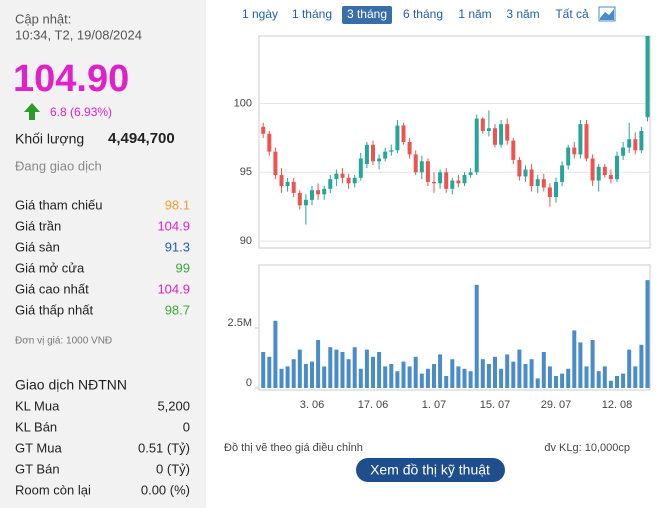 Image resolution: width=665 pixels, height=508 pixels. Describe the element at coordinates (423, 14) in the screenshot. I see `period-button: 6 tháng` at that location.